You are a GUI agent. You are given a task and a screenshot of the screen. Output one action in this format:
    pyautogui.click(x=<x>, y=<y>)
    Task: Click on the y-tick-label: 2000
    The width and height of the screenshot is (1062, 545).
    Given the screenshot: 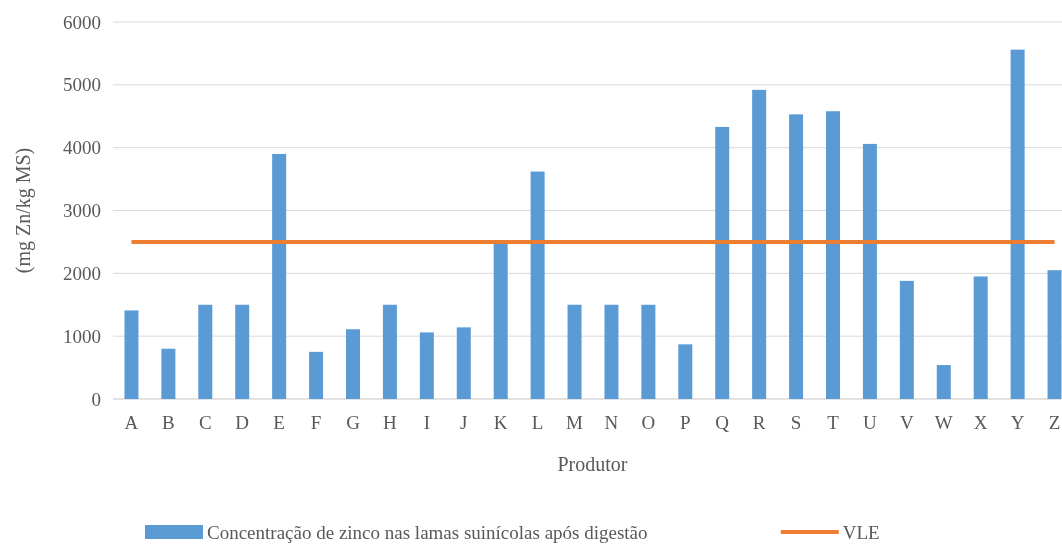 What is the action you would take?
    pyautogui.click(x=82, y=273)
    